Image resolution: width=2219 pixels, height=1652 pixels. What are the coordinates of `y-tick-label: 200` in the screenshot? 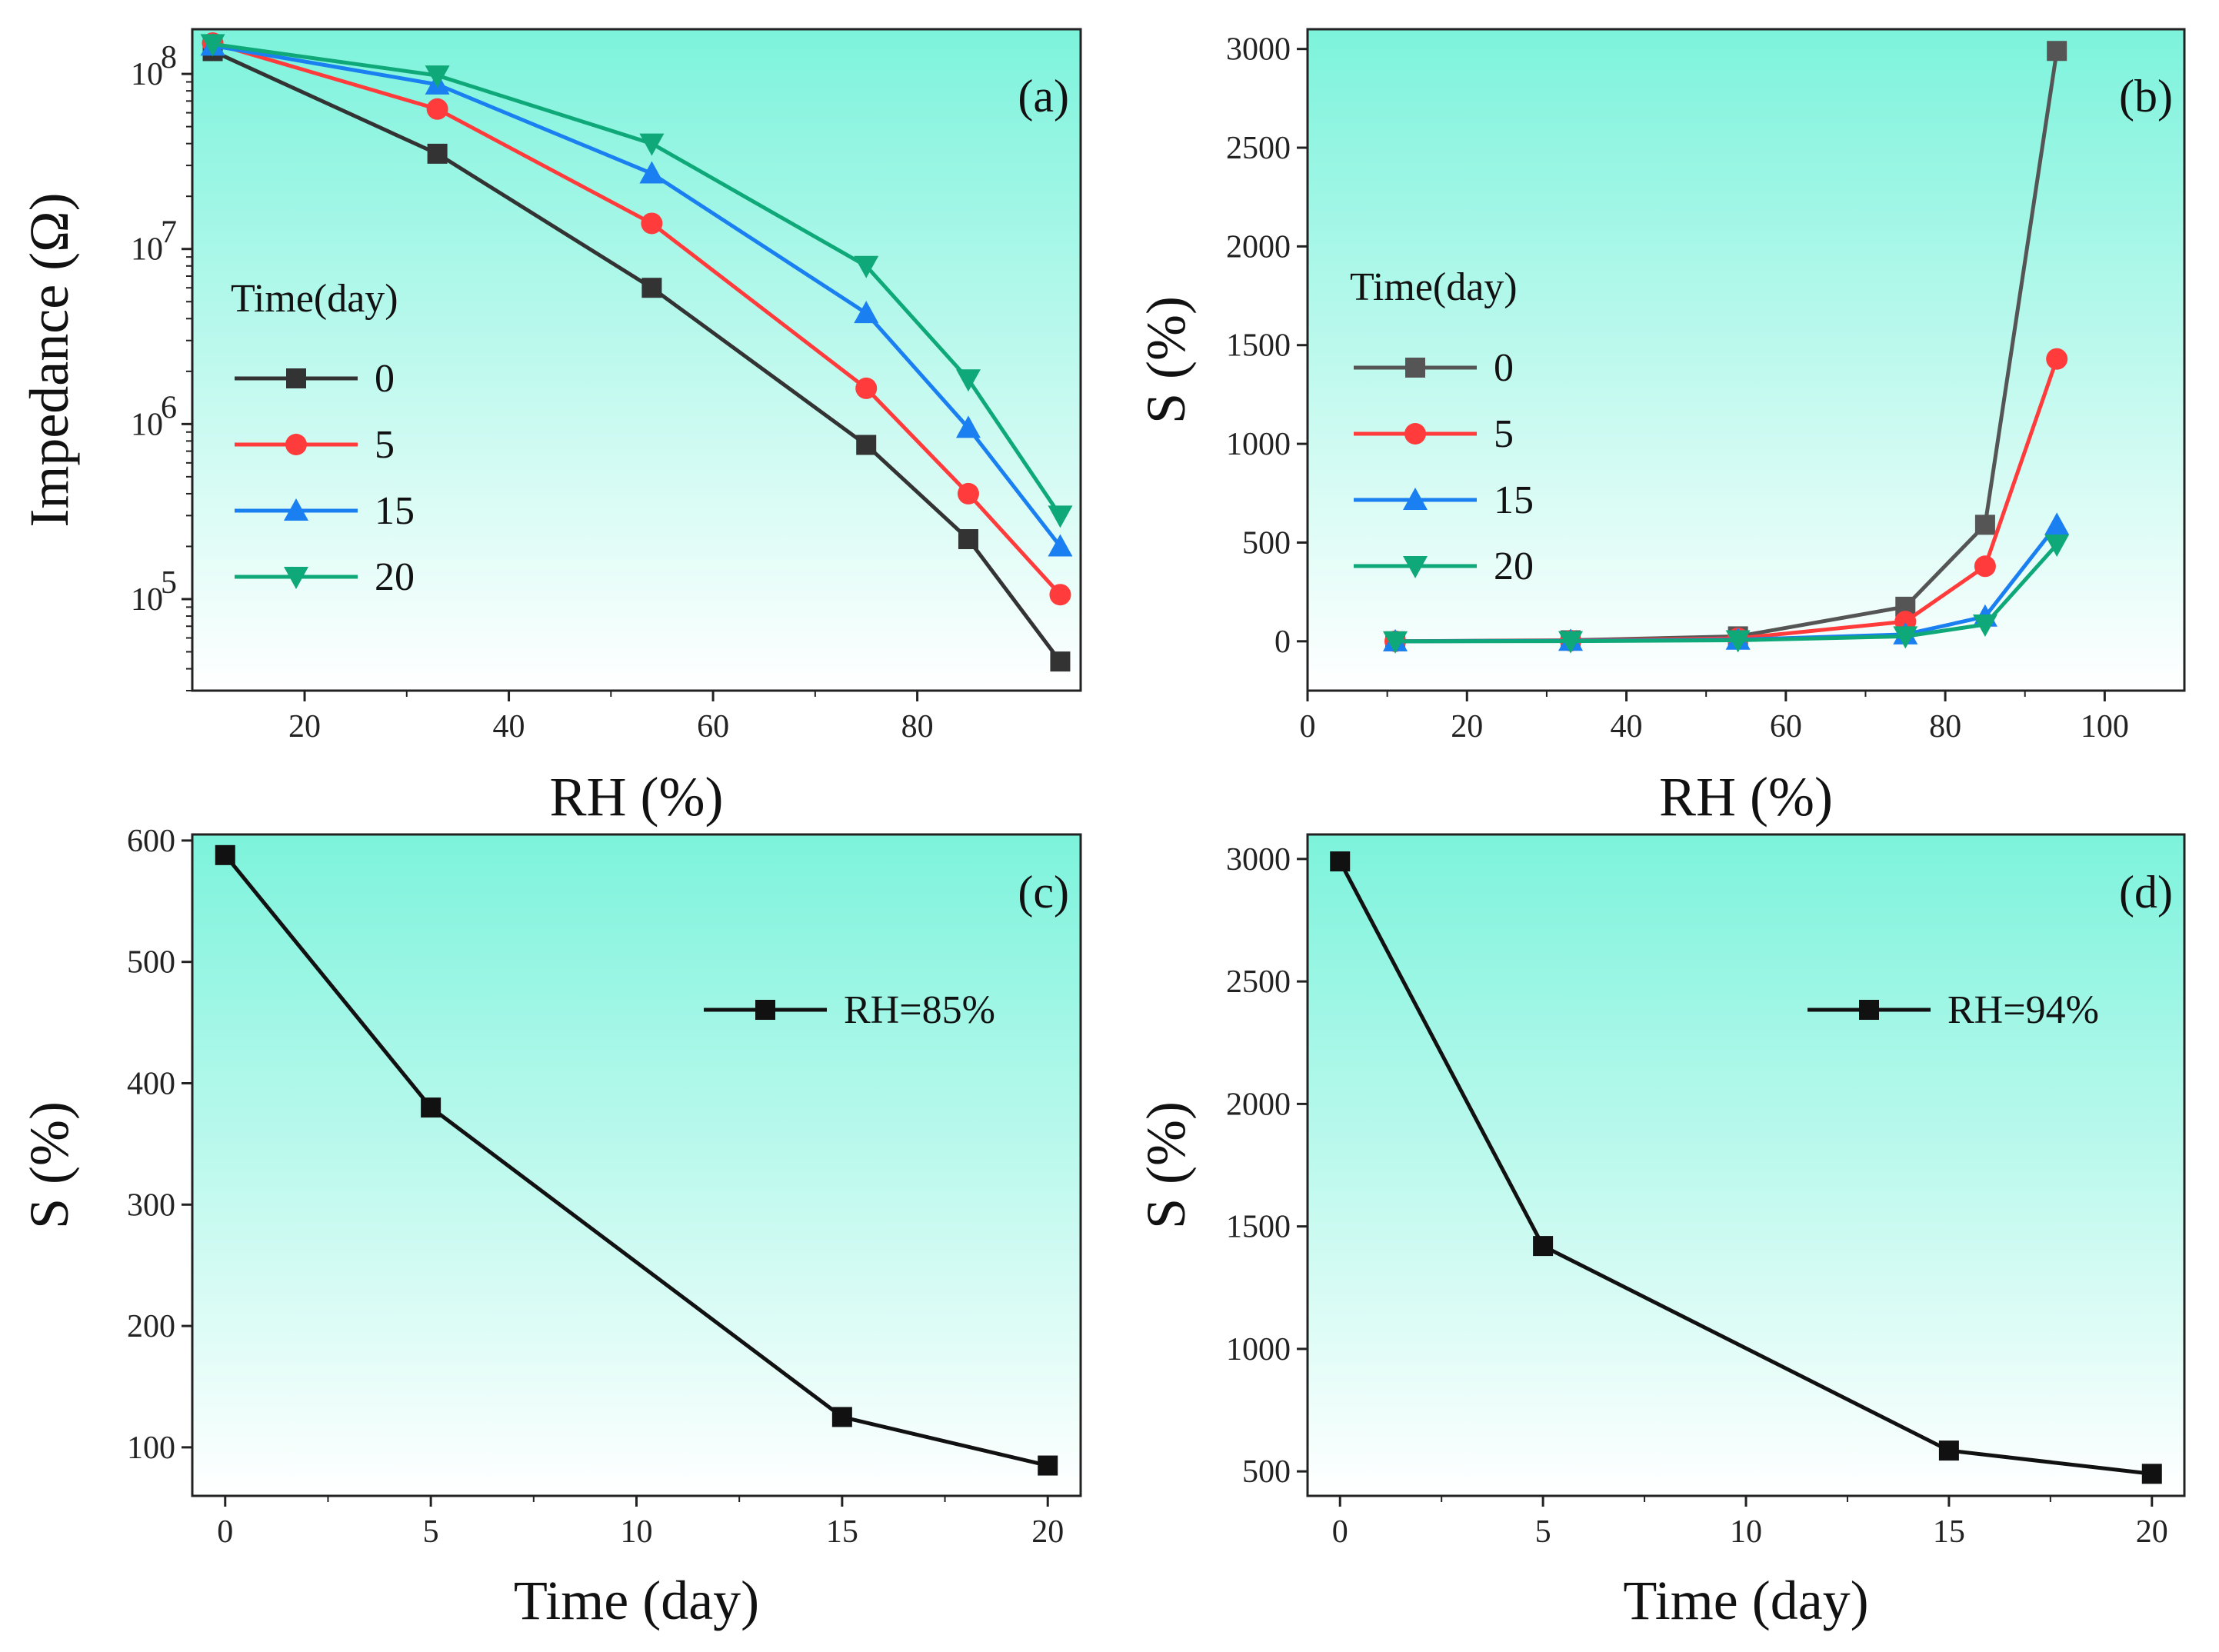 It's located at (151, 1327).